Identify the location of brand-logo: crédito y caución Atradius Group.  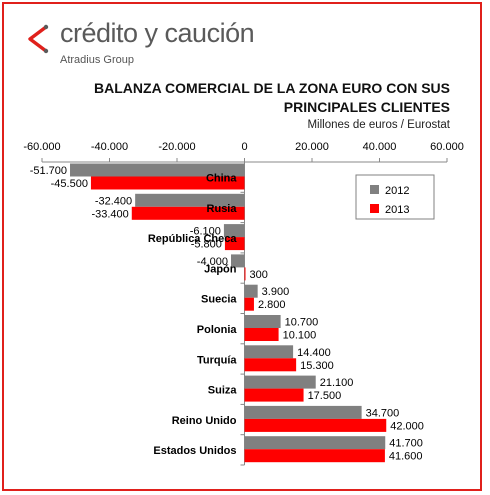
(160, 41).